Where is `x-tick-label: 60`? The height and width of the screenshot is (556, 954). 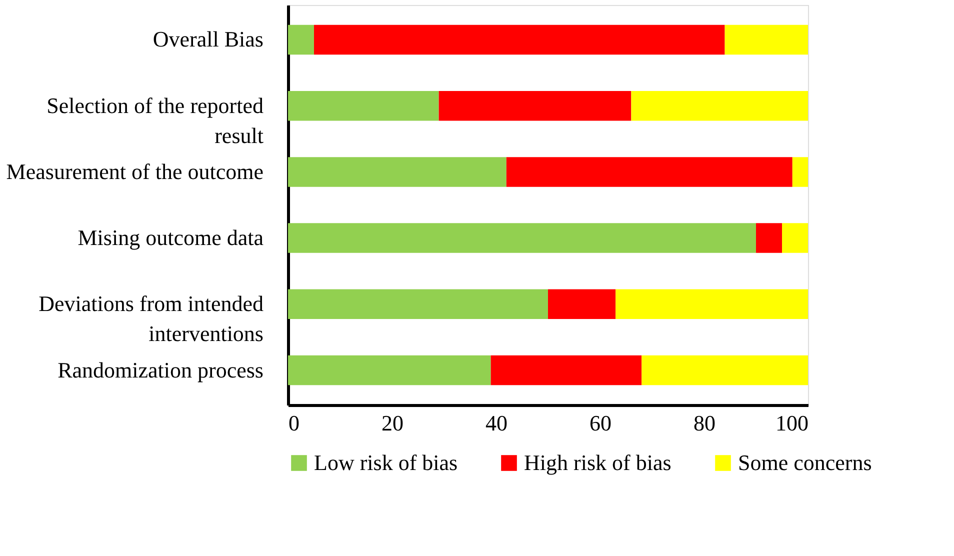 x-tick-label: 60 is located at coordinates (601, 423).